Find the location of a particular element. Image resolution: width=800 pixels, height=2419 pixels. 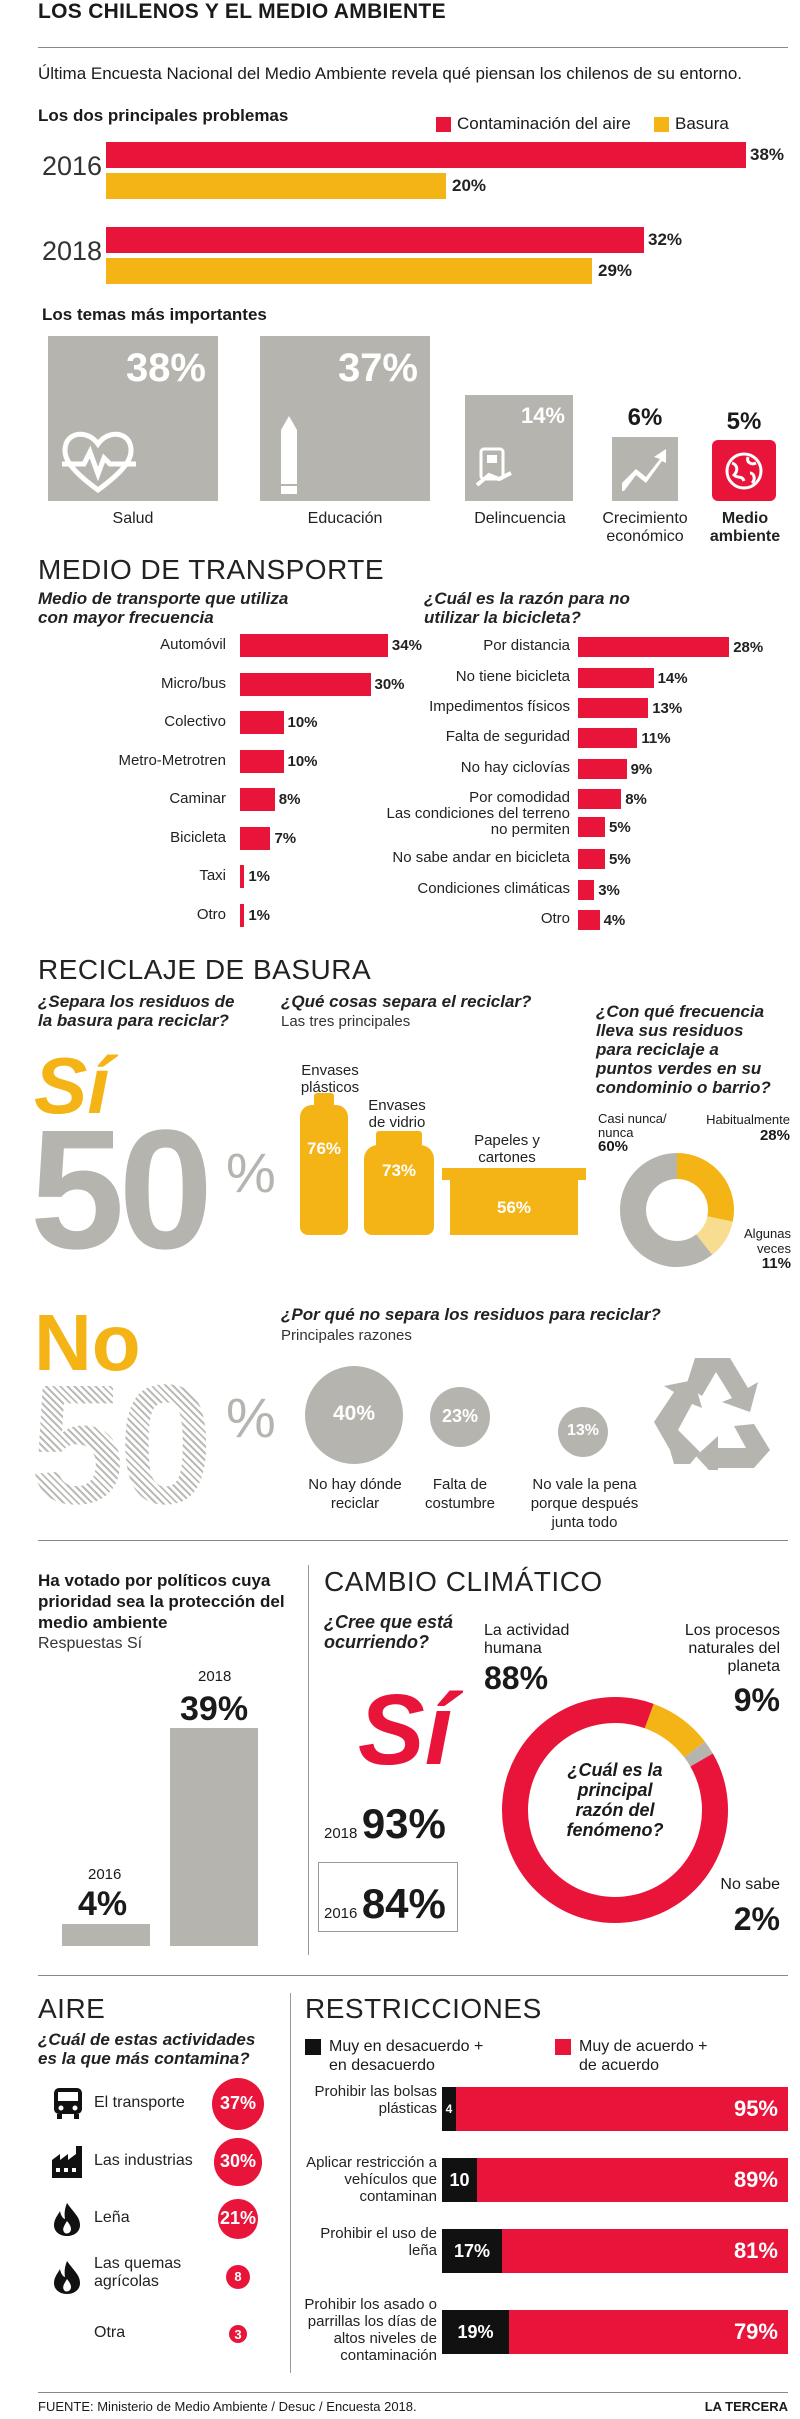

air-label: Otra is located at coordinates (110, 2332).